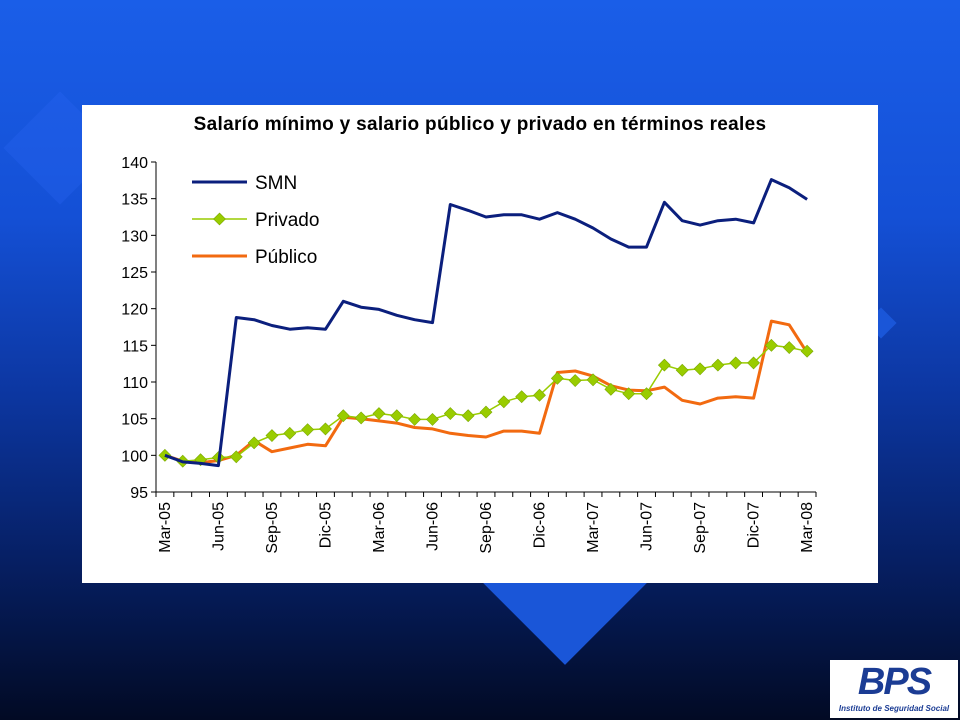 This screenshot has width=960, height=720. What do you see at coordinates (432, 526) in the screenshot?
I see `x-tick-label: Jun-06` at bounding box center [432, 526].